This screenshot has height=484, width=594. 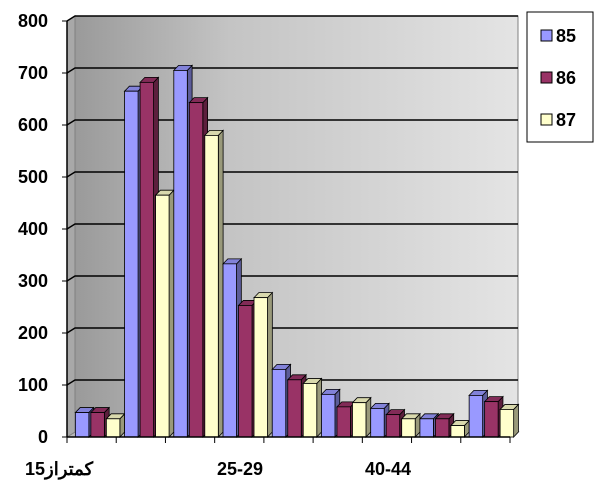 What do you see at coordinates (33, 73) in the screenshot?
I see `y-tick-label: 700` at bounding box center [33, 73].